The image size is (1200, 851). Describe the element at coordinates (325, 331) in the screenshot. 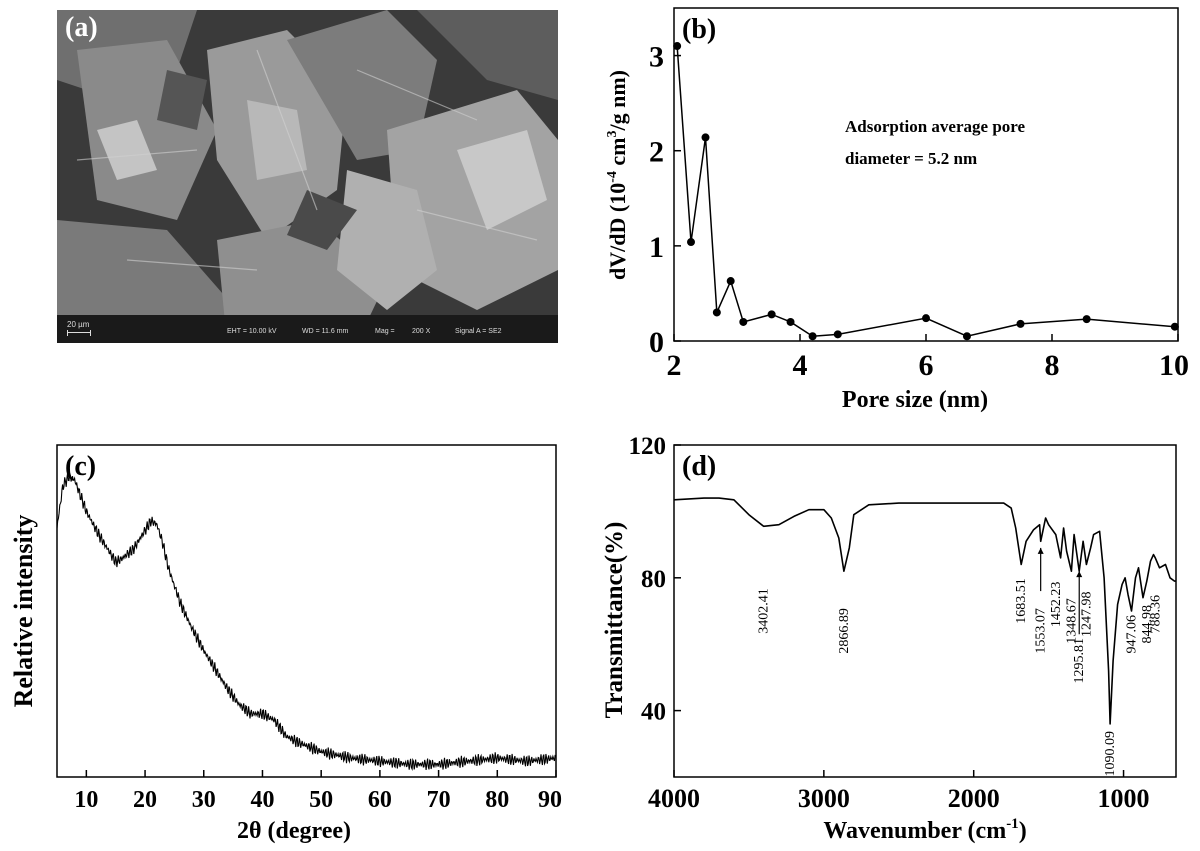

I see `sem-wd: WD = 11.6 mm` at that location.